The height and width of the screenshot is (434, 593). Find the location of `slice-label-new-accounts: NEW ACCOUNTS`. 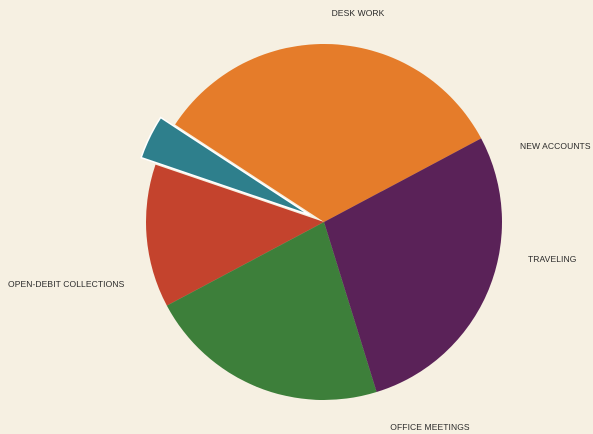

slice-label-new-accounts: NEW ACCOUNTS is located at coordinates (555, 146).